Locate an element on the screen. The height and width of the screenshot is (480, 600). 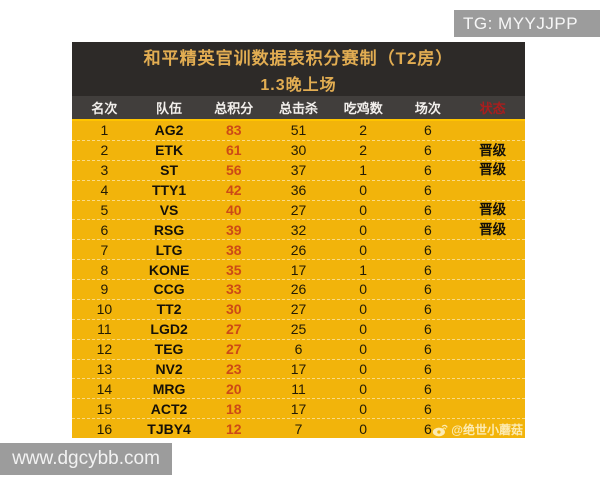
team-cell: LTG is located at coordinates (169, 249).